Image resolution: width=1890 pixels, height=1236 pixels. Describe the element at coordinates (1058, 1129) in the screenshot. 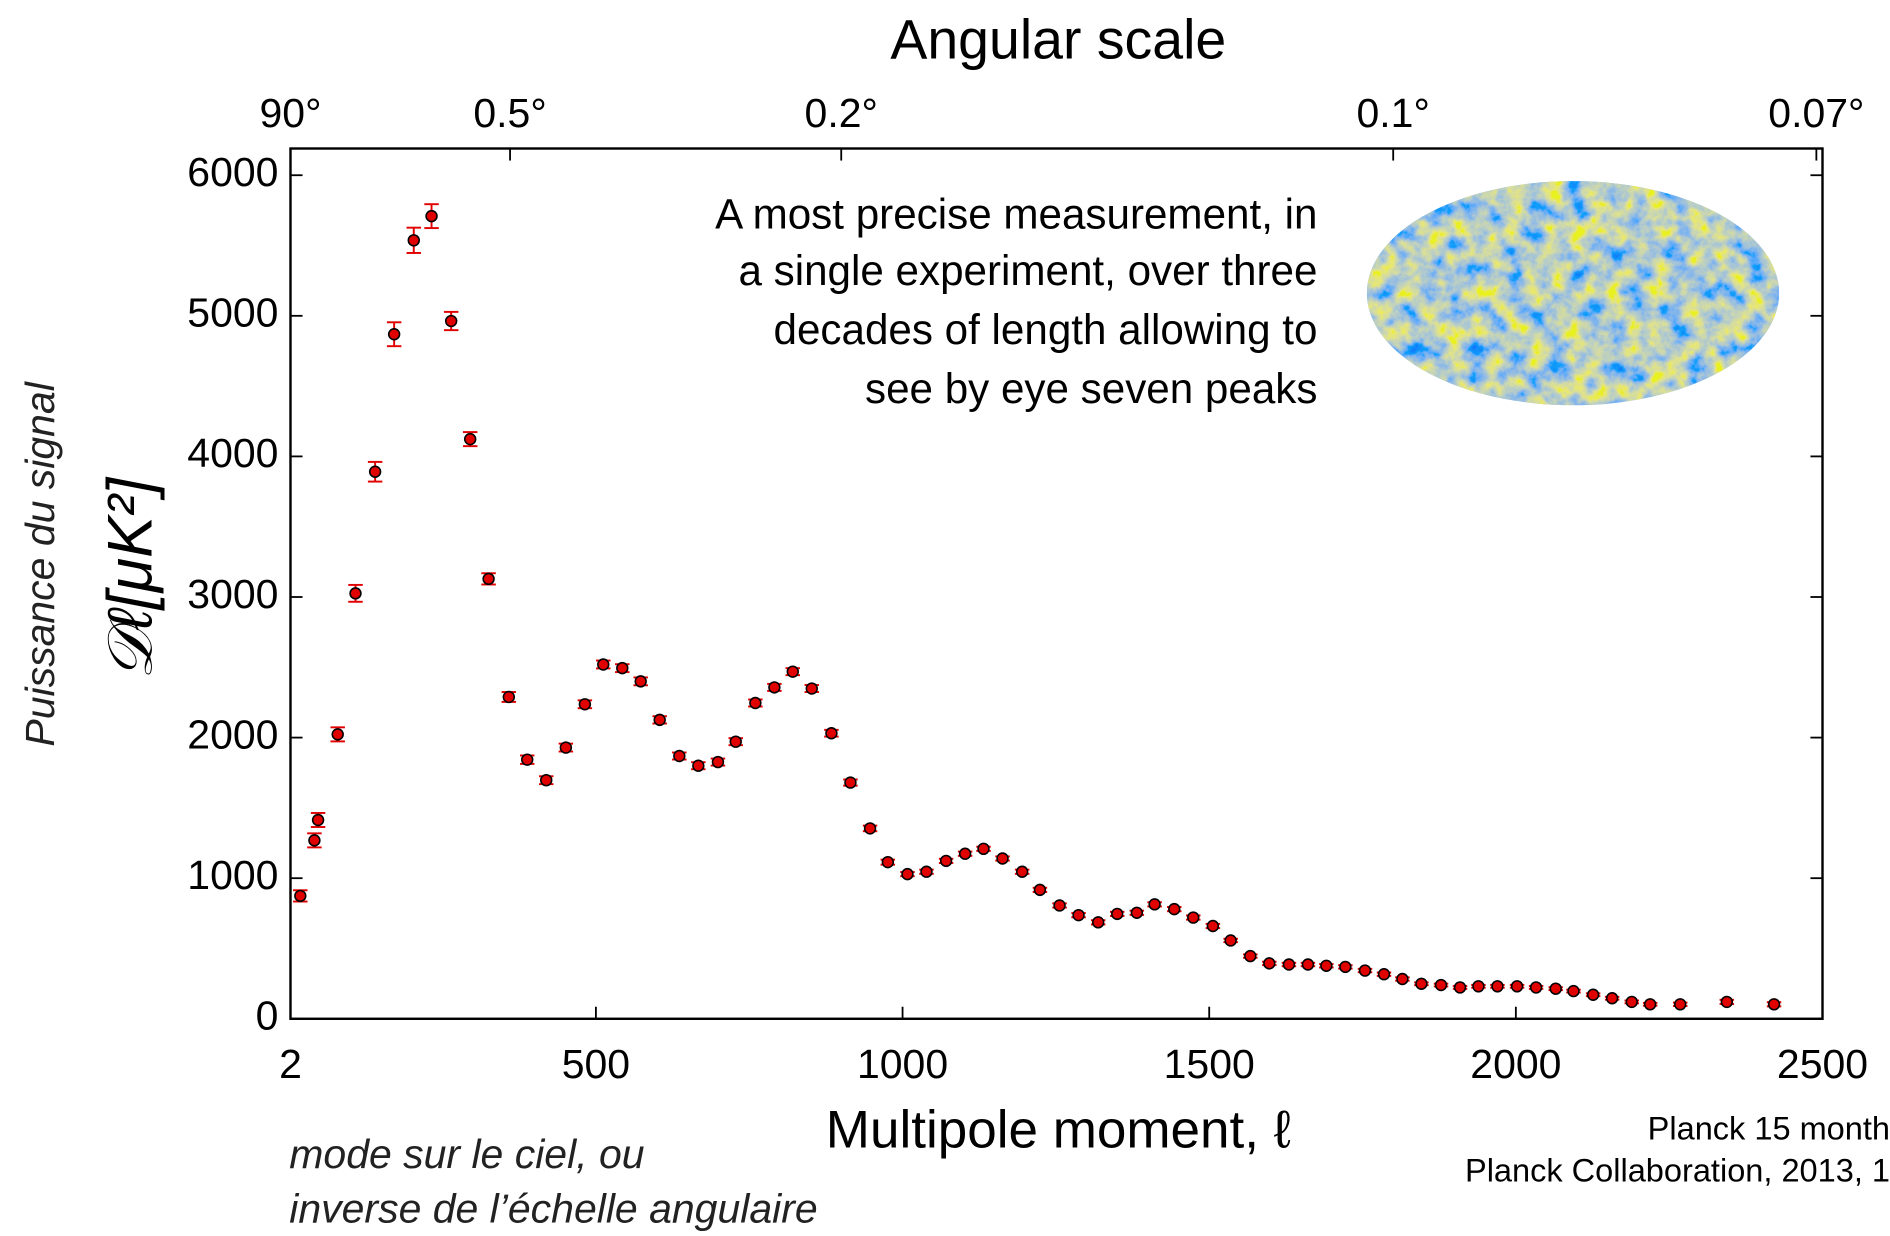

I see `x-axis-label: Multipole moment, ℓ` at that location.